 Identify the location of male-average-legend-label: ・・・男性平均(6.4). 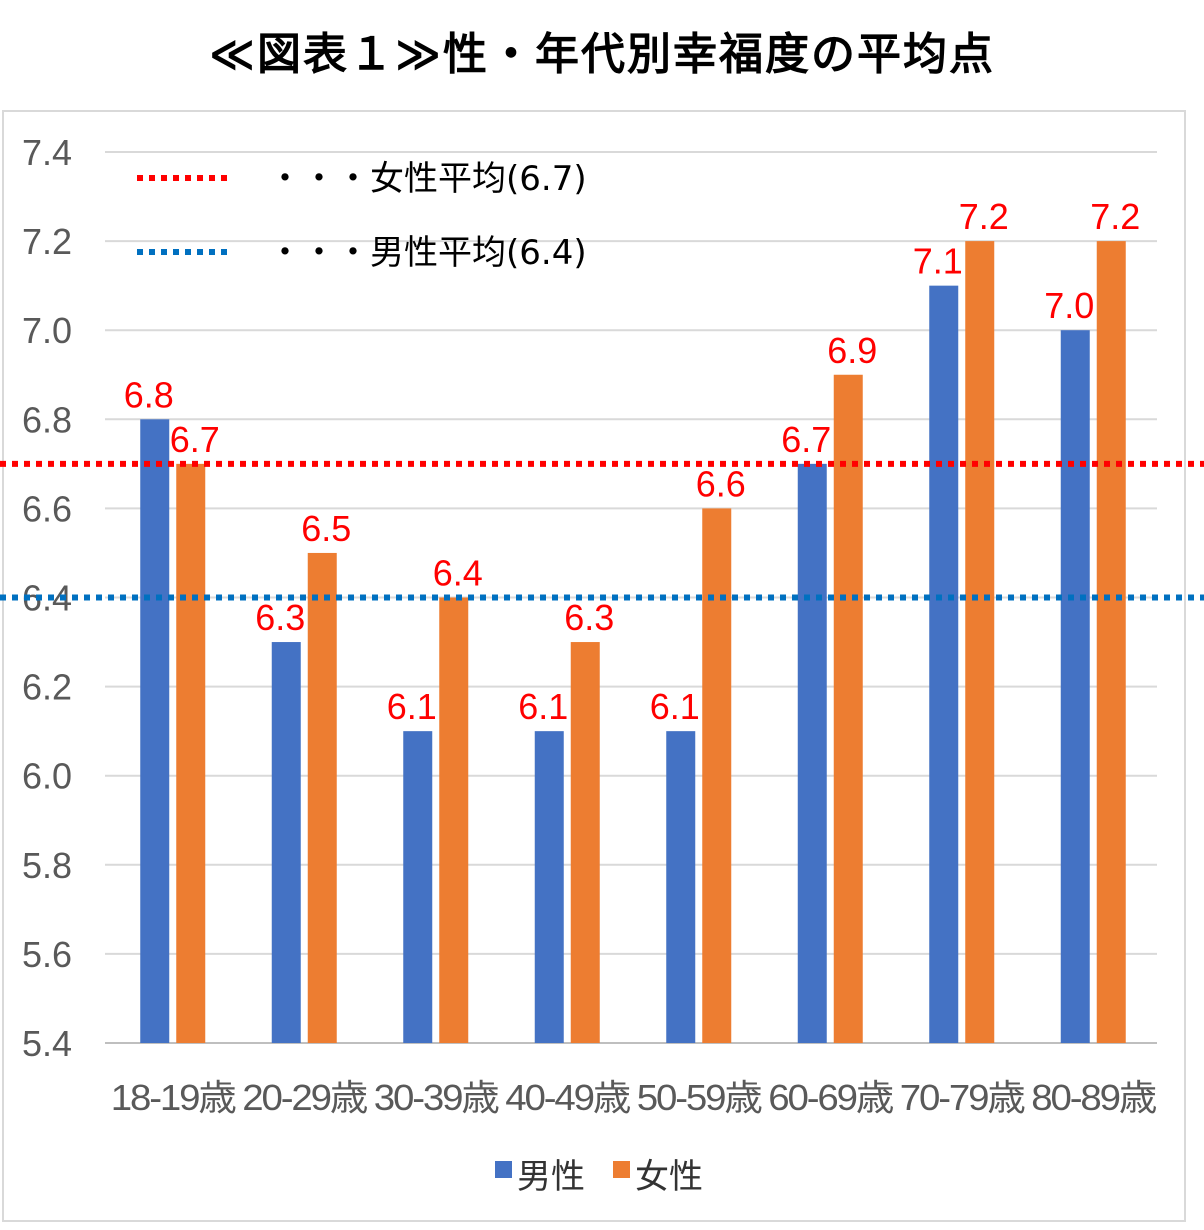
(427, 253).